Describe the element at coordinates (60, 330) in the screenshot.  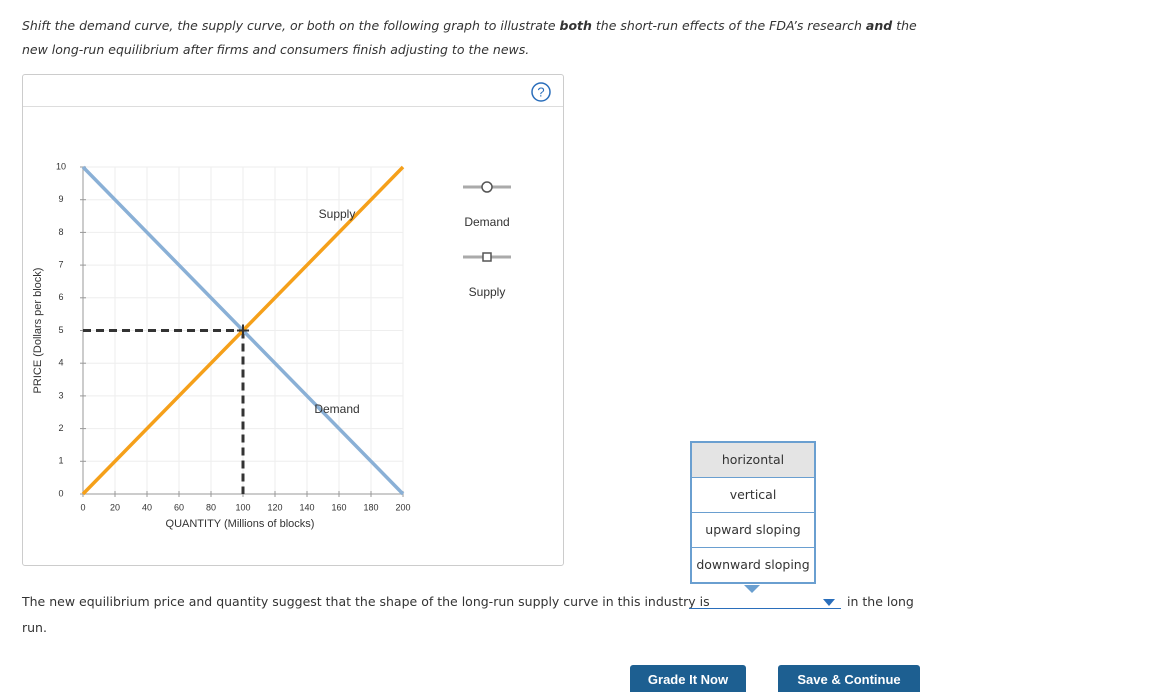
I see `y-tick-label: 5` at that location.